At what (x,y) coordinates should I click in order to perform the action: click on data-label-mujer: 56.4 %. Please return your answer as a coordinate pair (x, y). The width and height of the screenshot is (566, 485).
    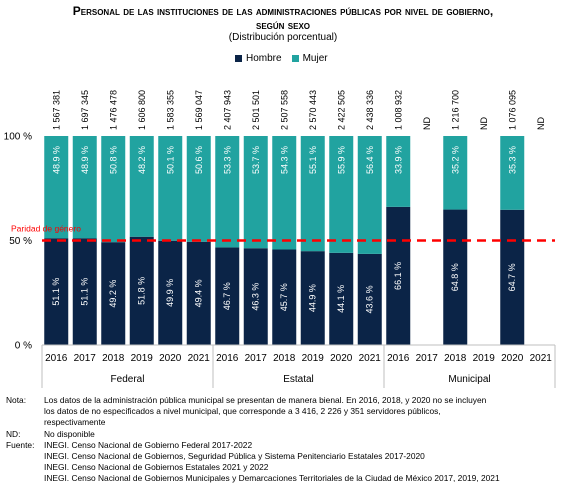
    Looking at the image, I should click on (370, 160).